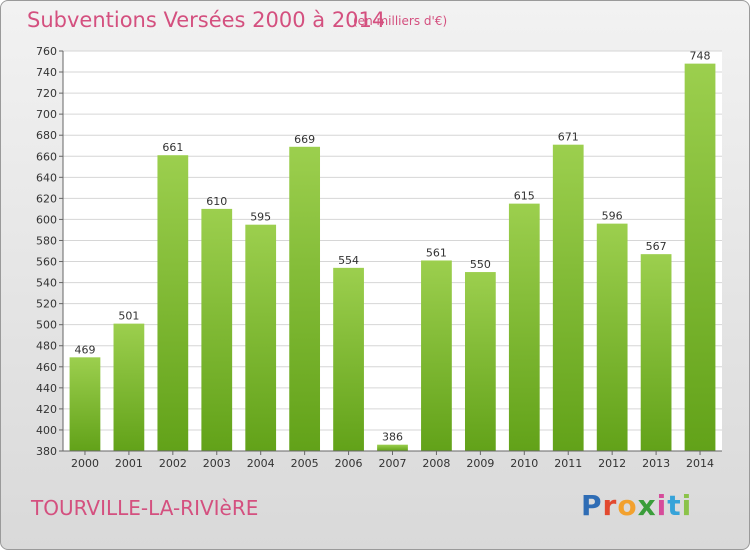 The height and width of the screenshot is (550, 750). Describe the element at coordinates (524, 196) in the screenshot. I see `bar-value-label: 615` at that location.